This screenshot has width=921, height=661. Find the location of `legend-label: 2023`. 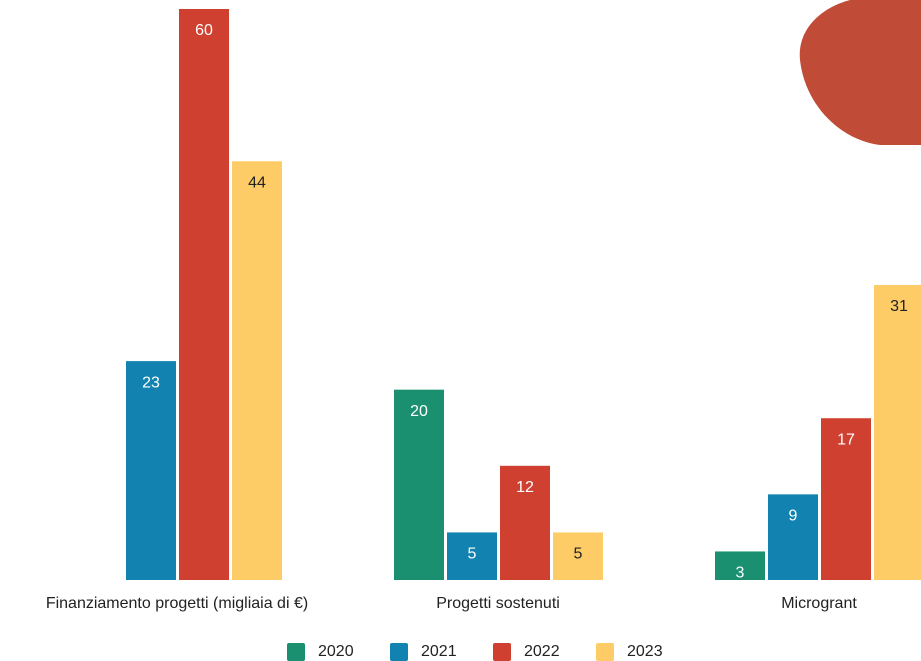

legend-label: 2023 is located at coordinates (645, 651).